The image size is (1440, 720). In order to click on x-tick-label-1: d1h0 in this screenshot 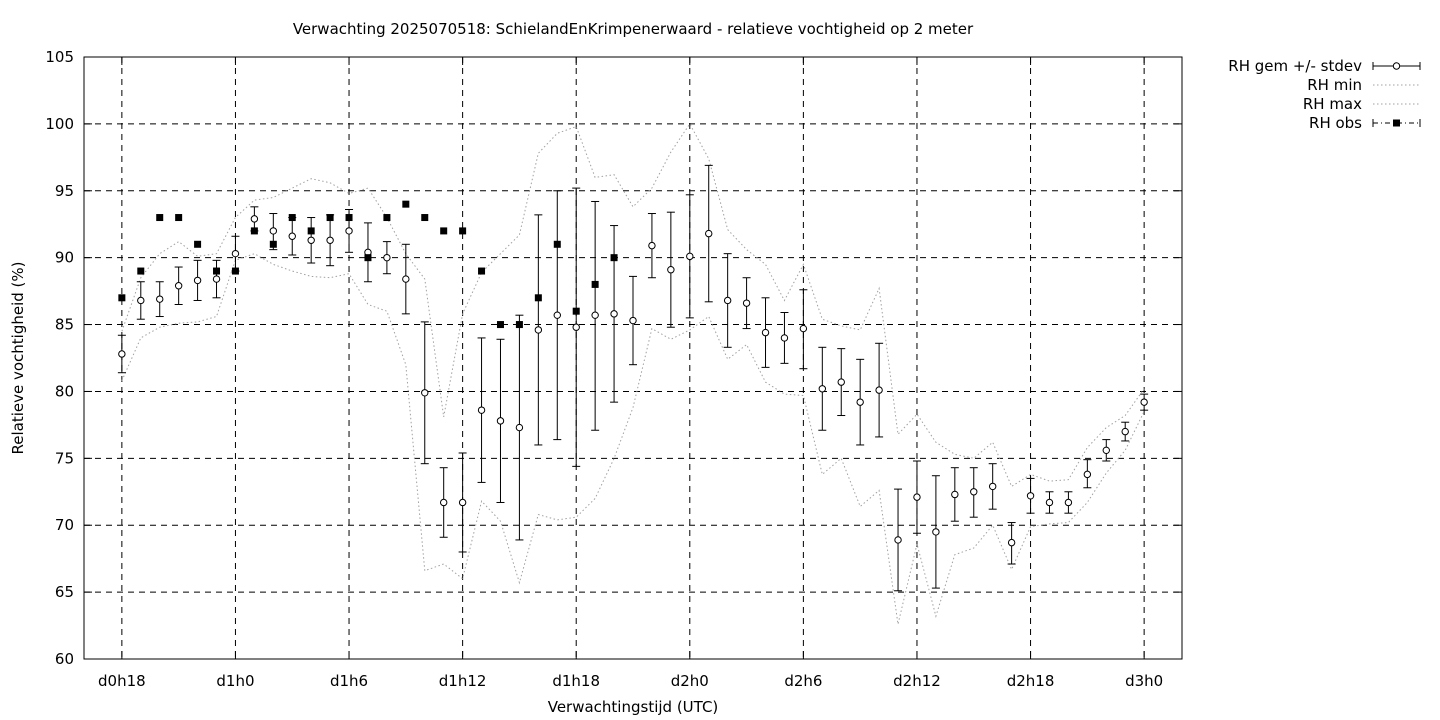, I will do `click(235, 681)`.